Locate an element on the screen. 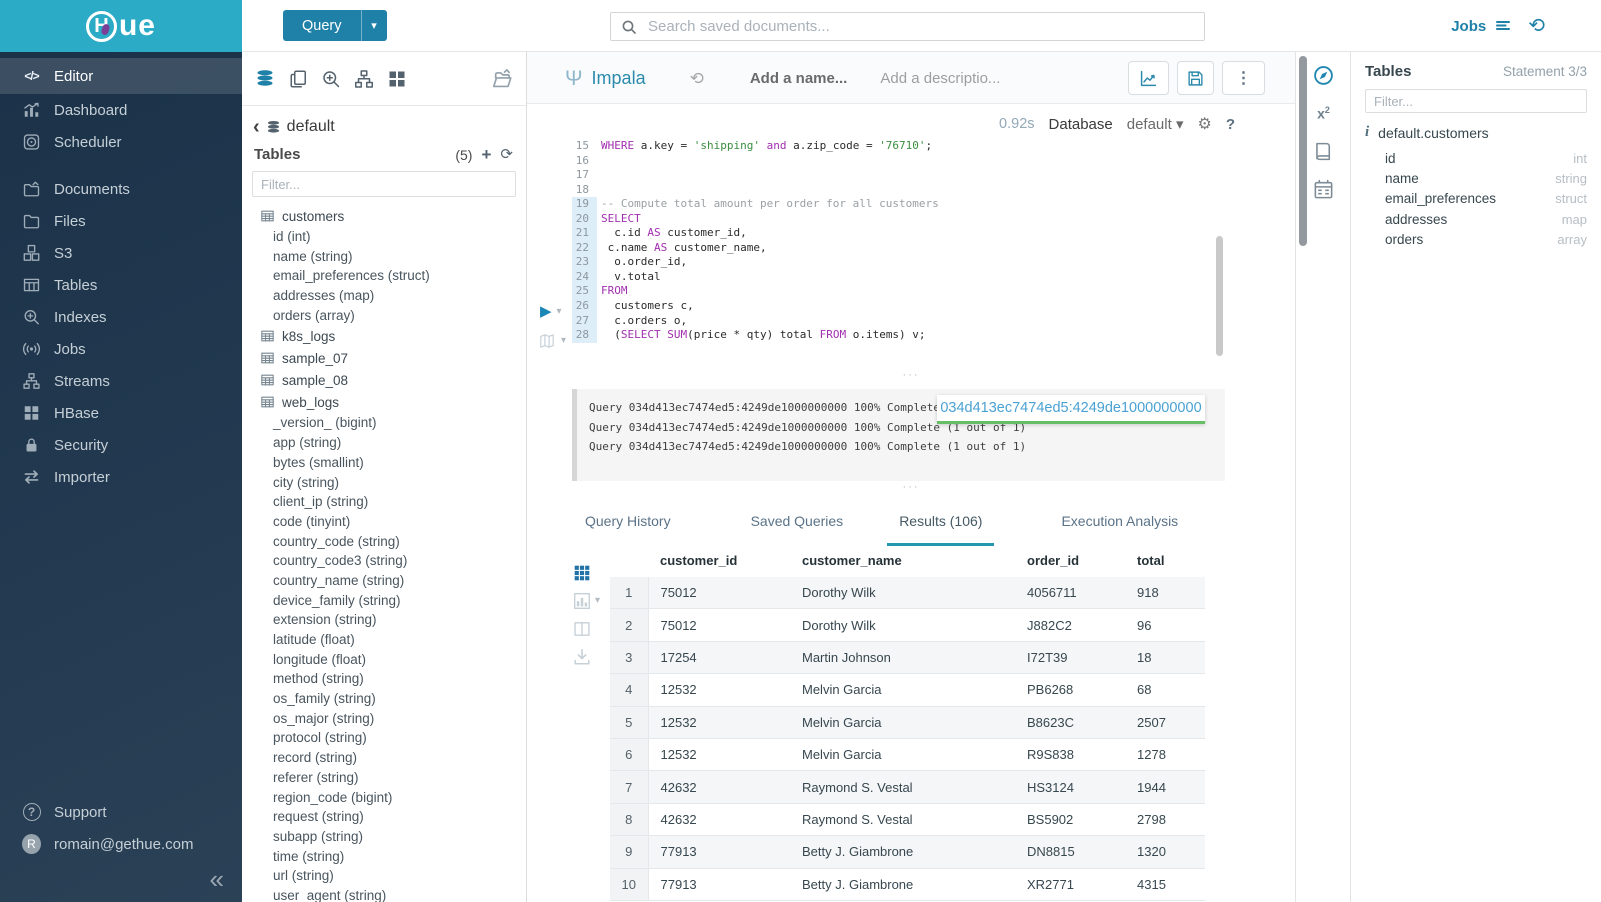 The width and height of the screenshot is (1601, 902). results-row: 1 75012 Dorothy Wilk 4056711 918 is located at coordinates (907, 593).